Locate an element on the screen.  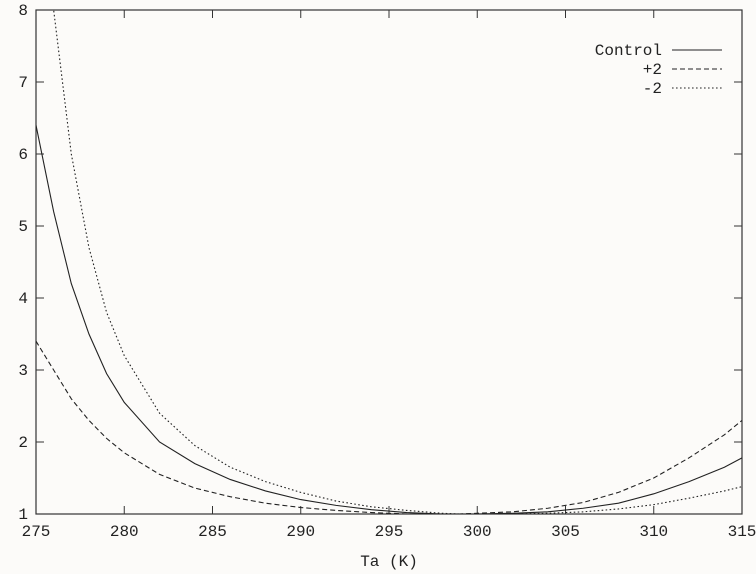
y-tick-label: 6 is located at coordinates (23, 155).